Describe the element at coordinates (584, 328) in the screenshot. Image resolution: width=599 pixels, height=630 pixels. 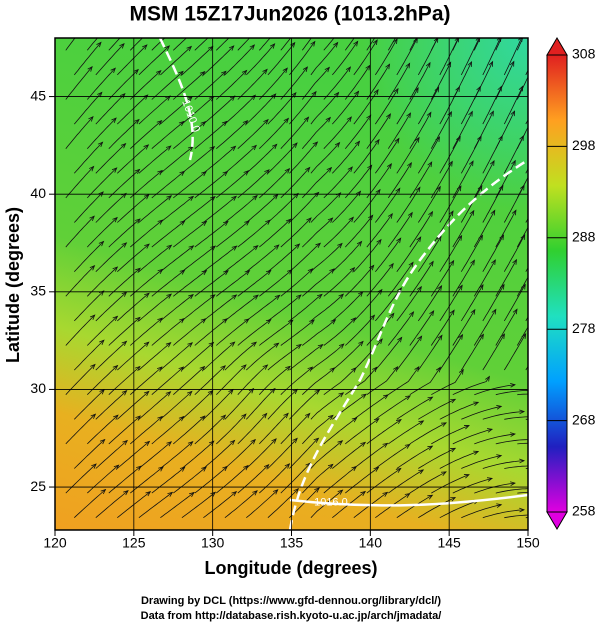
I see `colorbar-tick-label: 278` at that location.